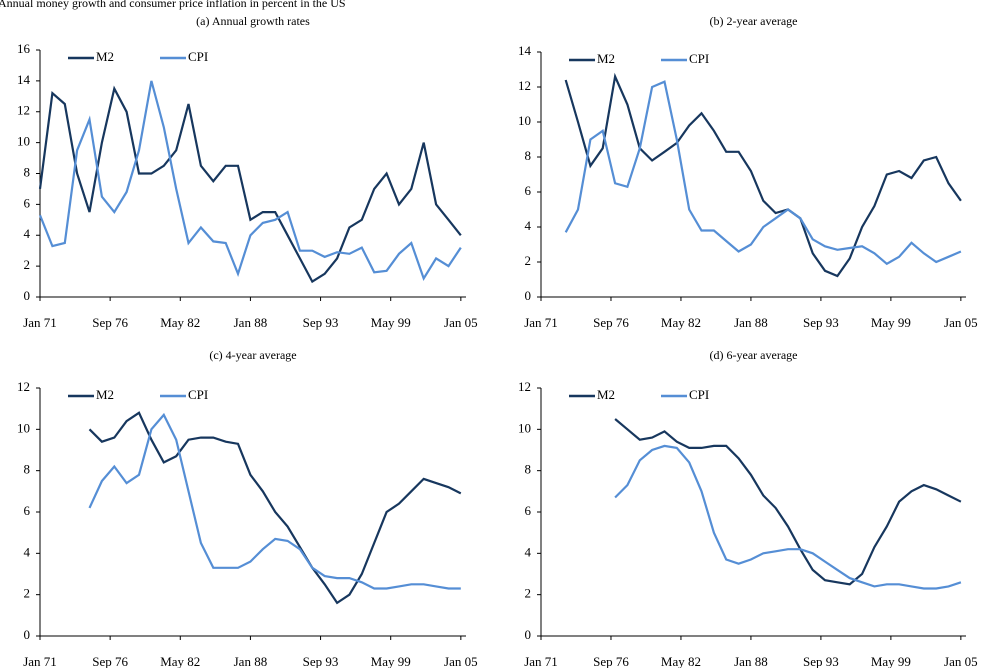 Image resolution: width=984 pixels, height=668 pixels. I want to click on panel-title: (a) Annual growth rates, so click(253, 21).